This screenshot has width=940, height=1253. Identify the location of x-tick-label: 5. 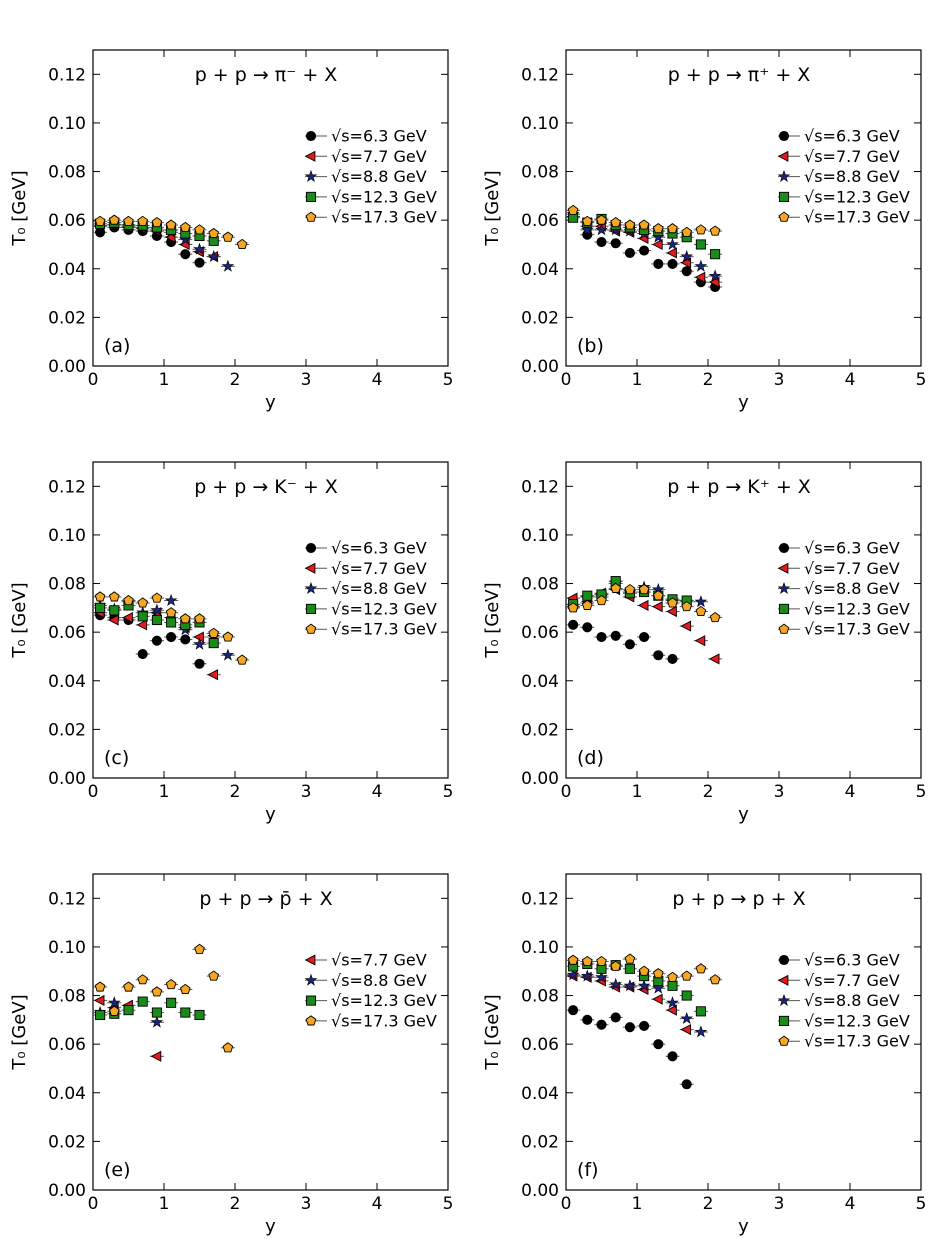
(921, 1204).